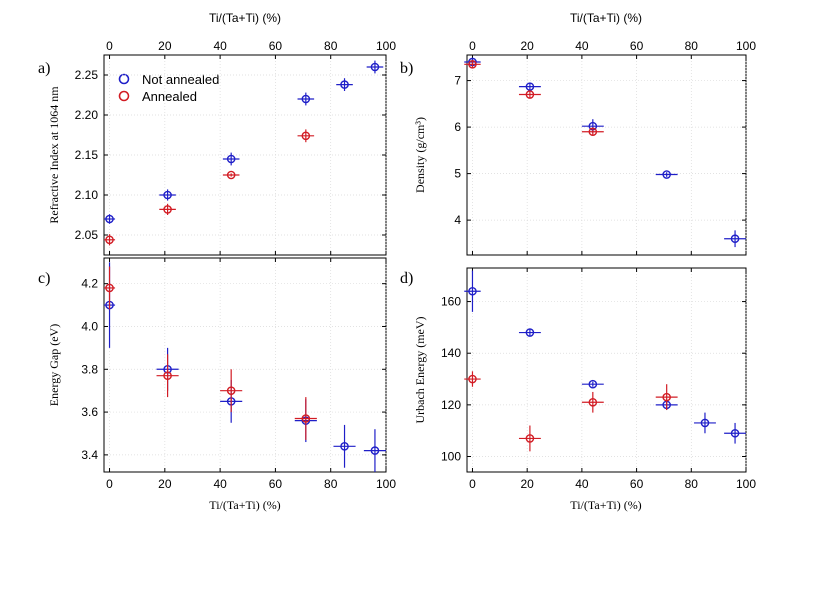 This screenshot has width=830, height=592. What do you see at coordinates (44, 278) in the screenshot?
I see `panel-c-label: c)` at bounding box center [44, 278].